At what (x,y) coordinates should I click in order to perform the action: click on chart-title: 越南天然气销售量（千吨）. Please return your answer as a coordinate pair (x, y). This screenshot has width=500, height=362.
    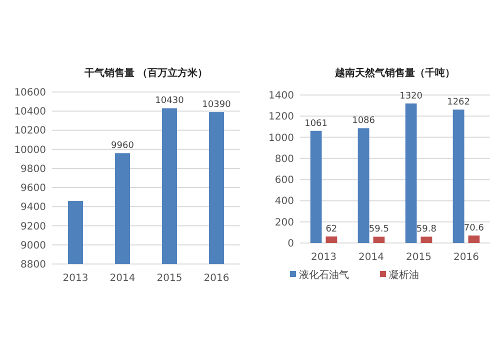
    Looking at the image, I should click on (394, 73).